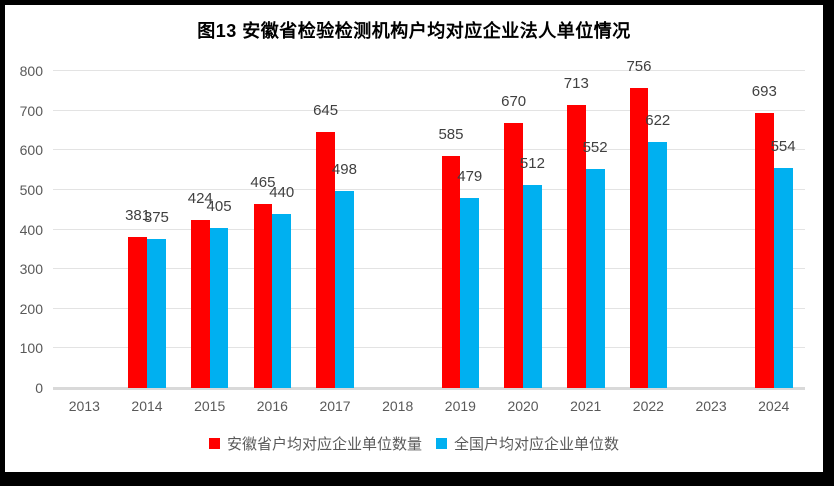  I want to click on category-2017: 645 498, so click(335, 229).